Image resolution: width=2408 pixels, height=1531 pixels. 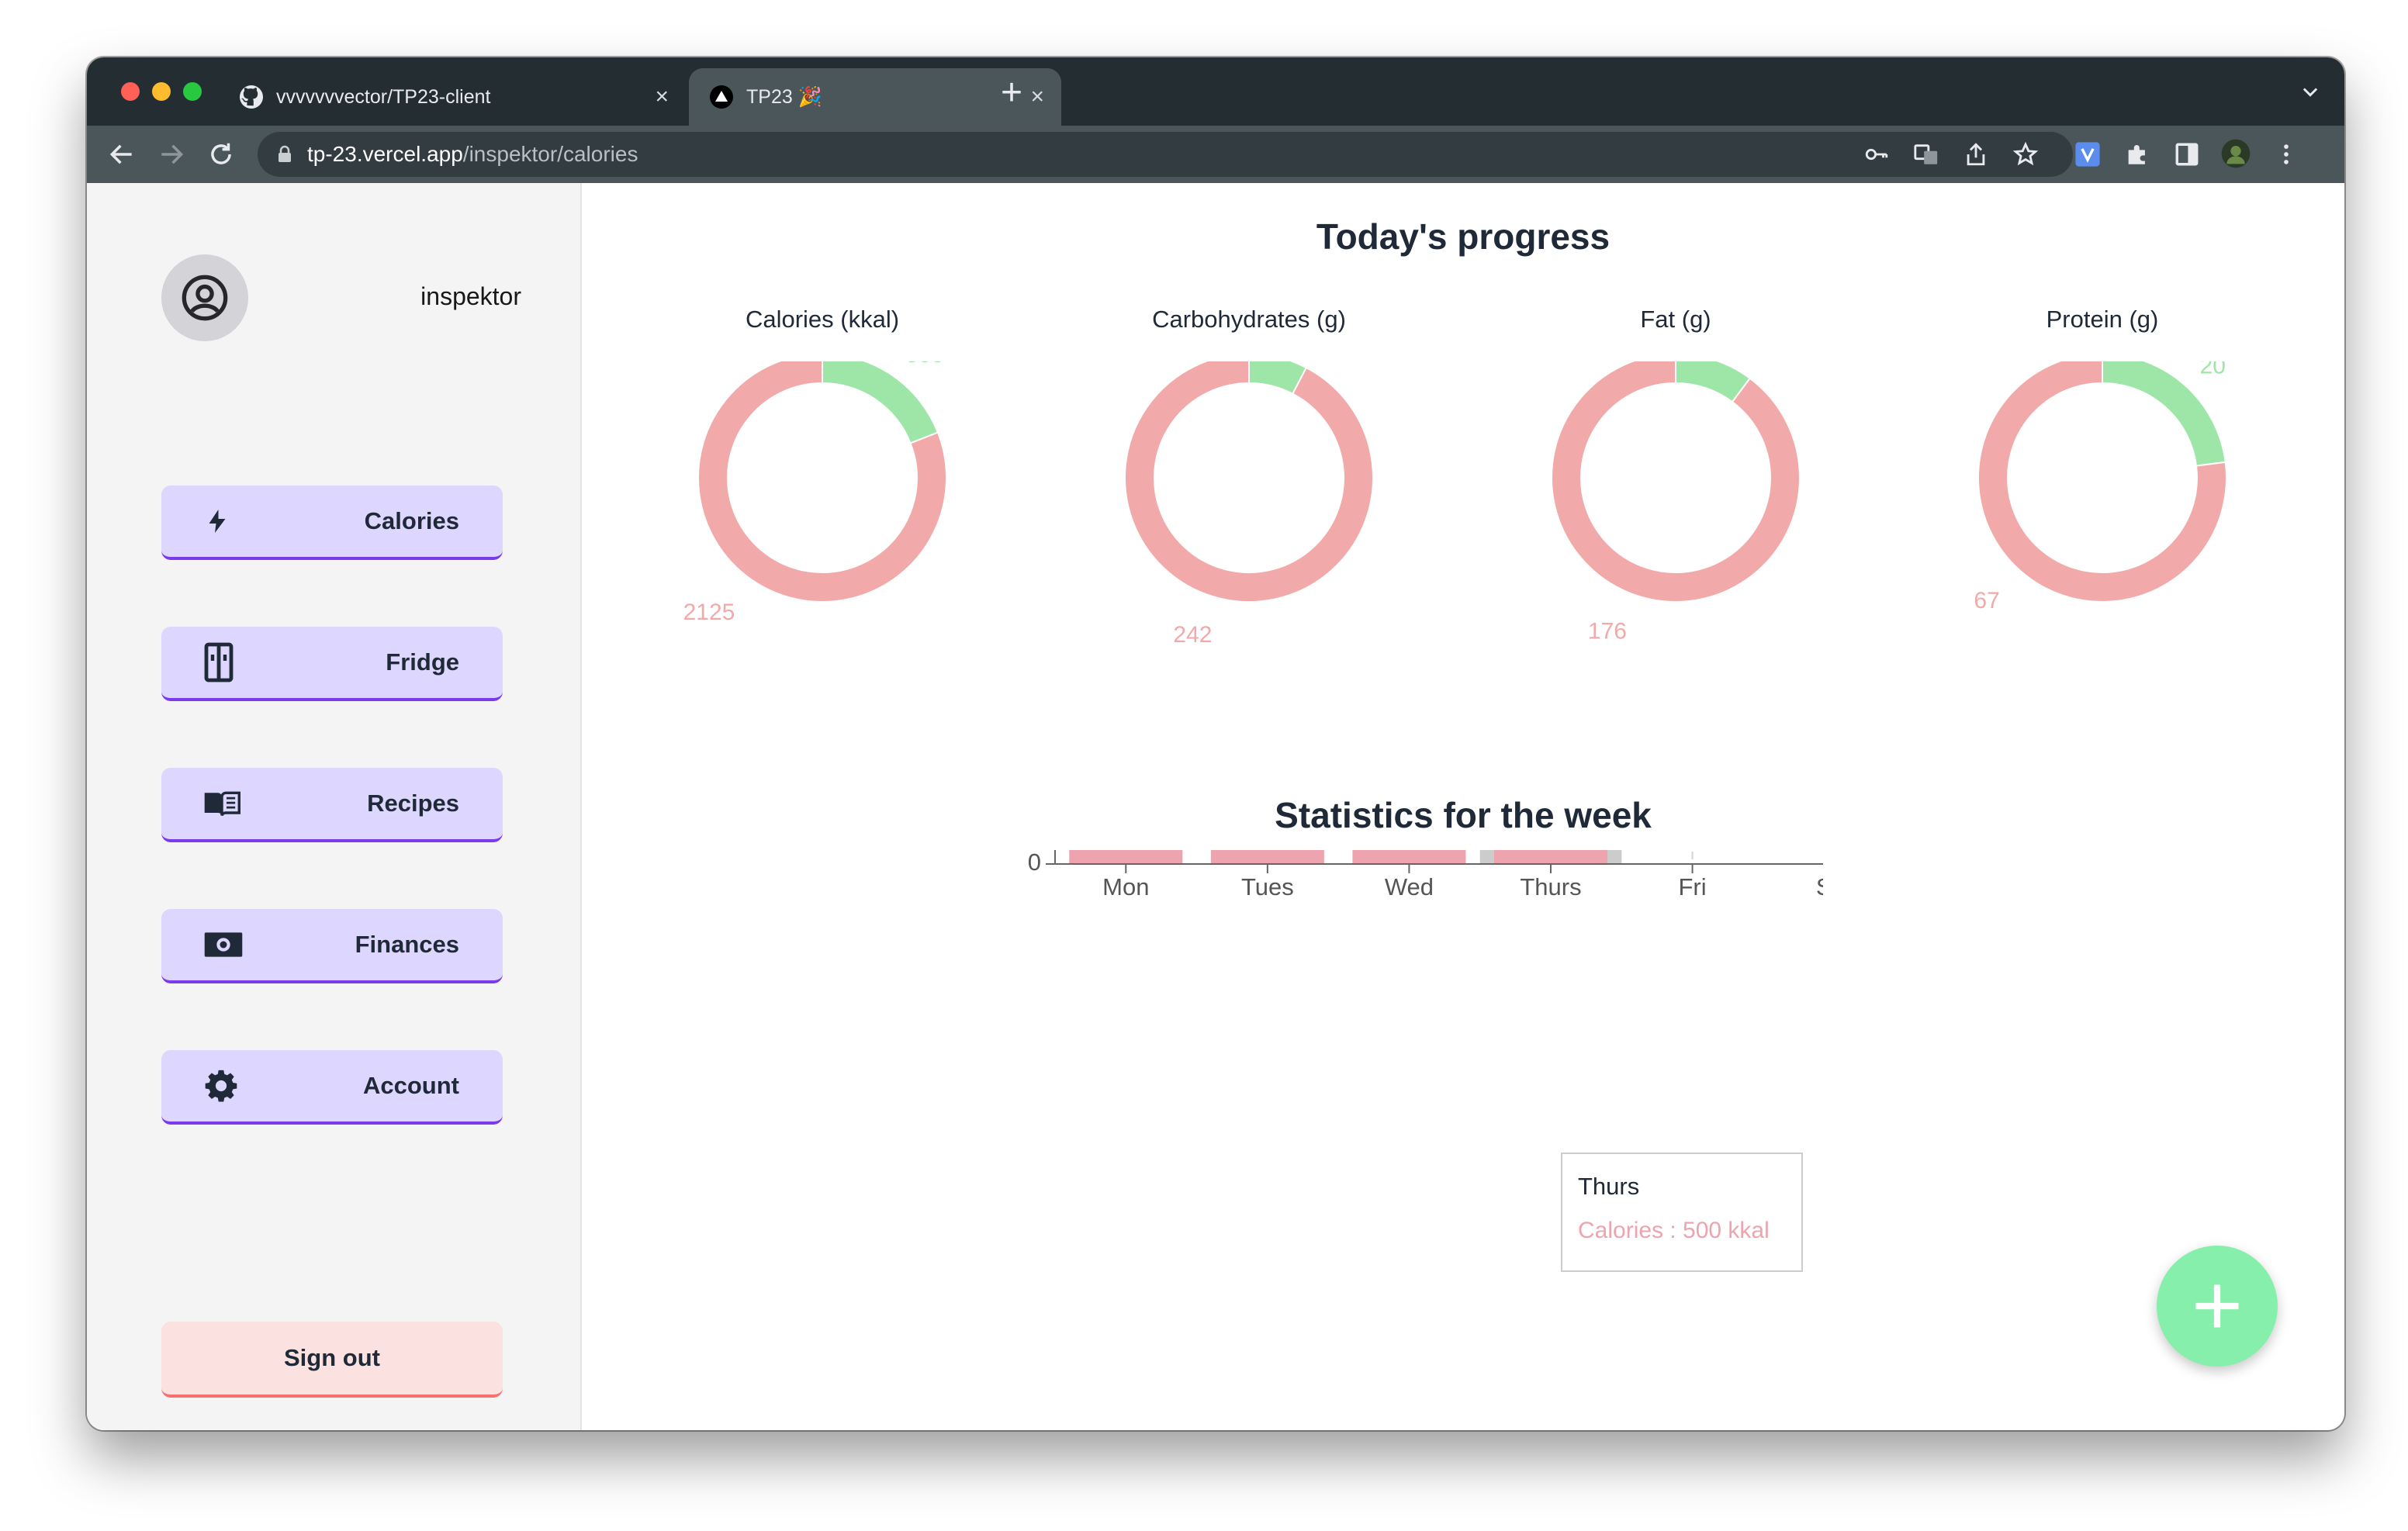 What do you see at coordinates (721, 97) in the screenshot?
I see `vercel-icon` at bounding box center [721, 97].